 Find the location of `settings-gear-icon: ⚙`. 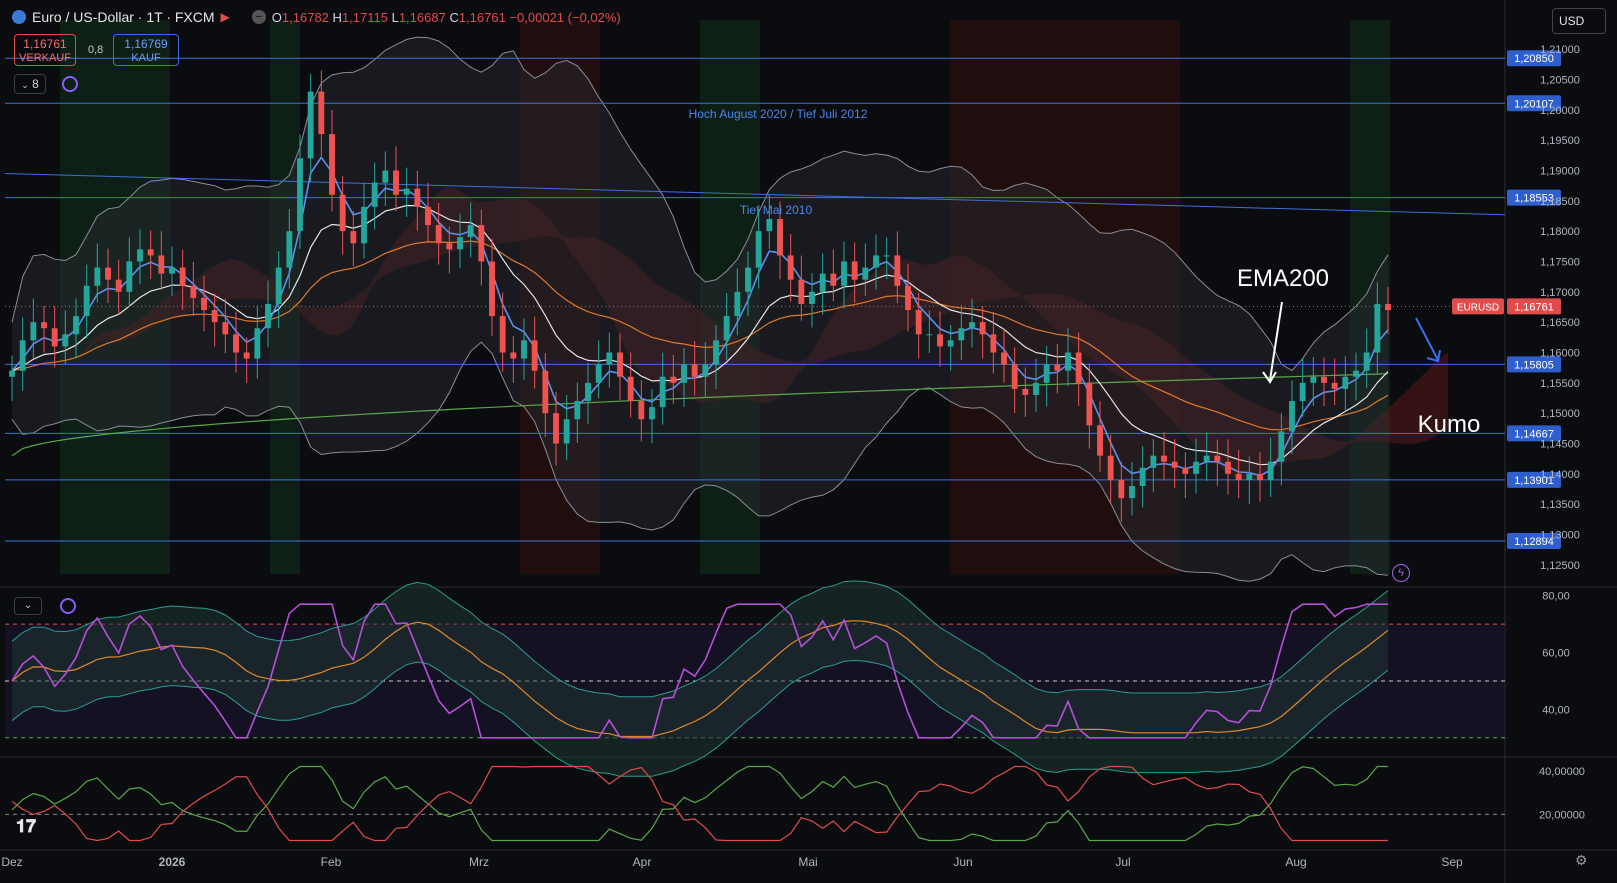

settings-gear-icon: ⚙ is located at coordinates (1581, 860).